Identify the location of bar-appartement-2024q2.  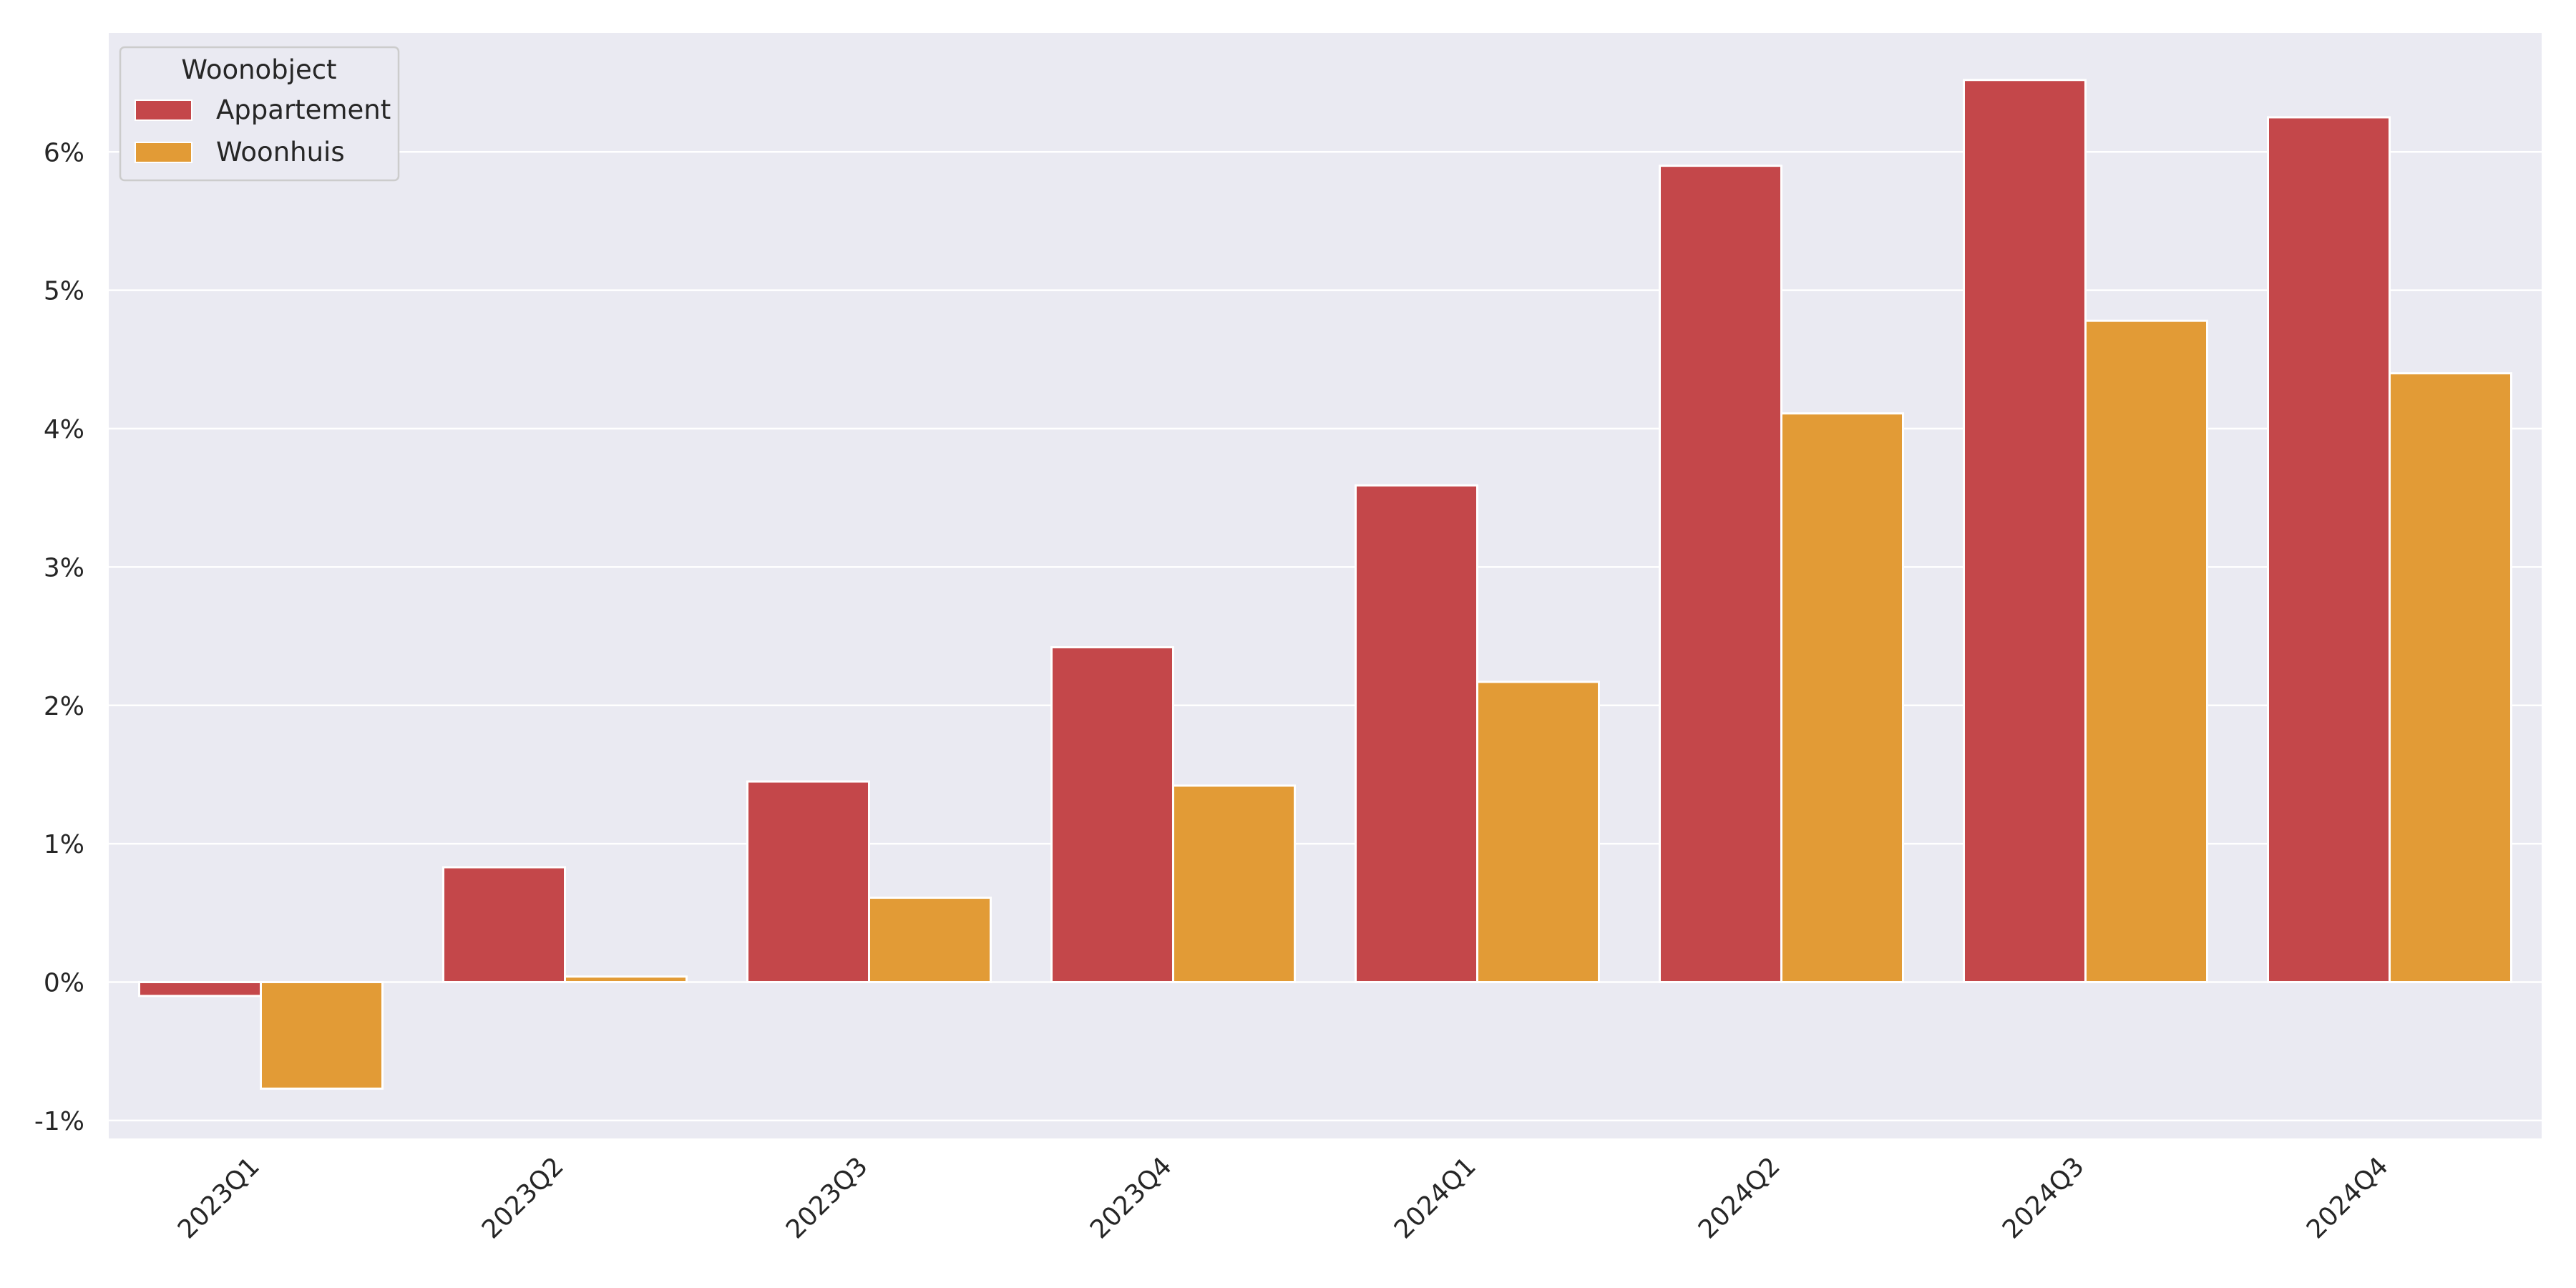
(1720, 574).